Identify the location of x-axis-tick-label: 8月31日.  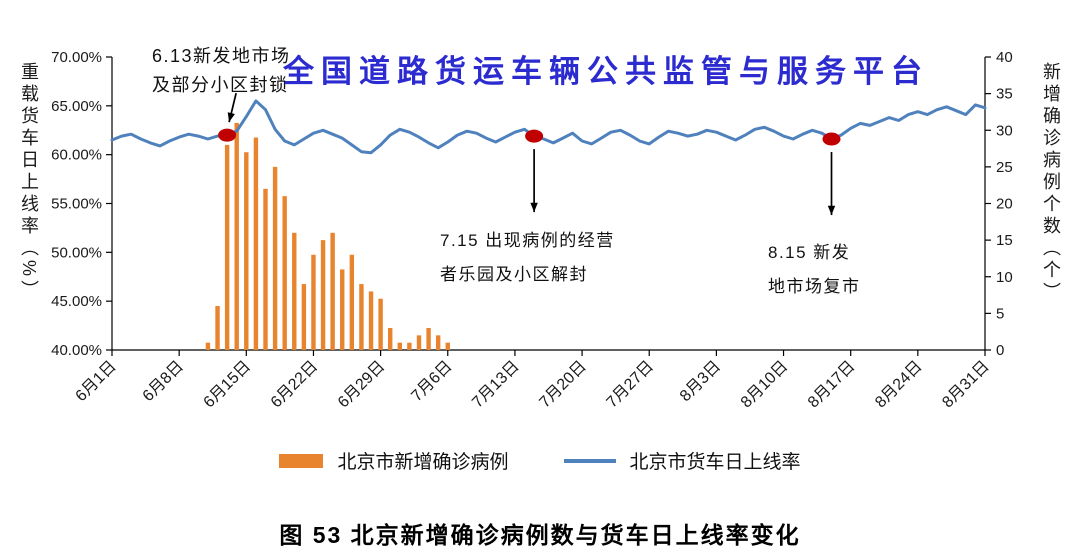
(966, 385).